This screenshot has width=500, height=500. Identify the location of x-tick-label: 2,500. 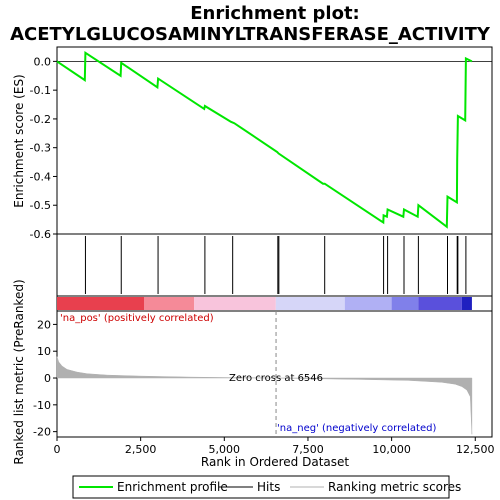
(141, 449).